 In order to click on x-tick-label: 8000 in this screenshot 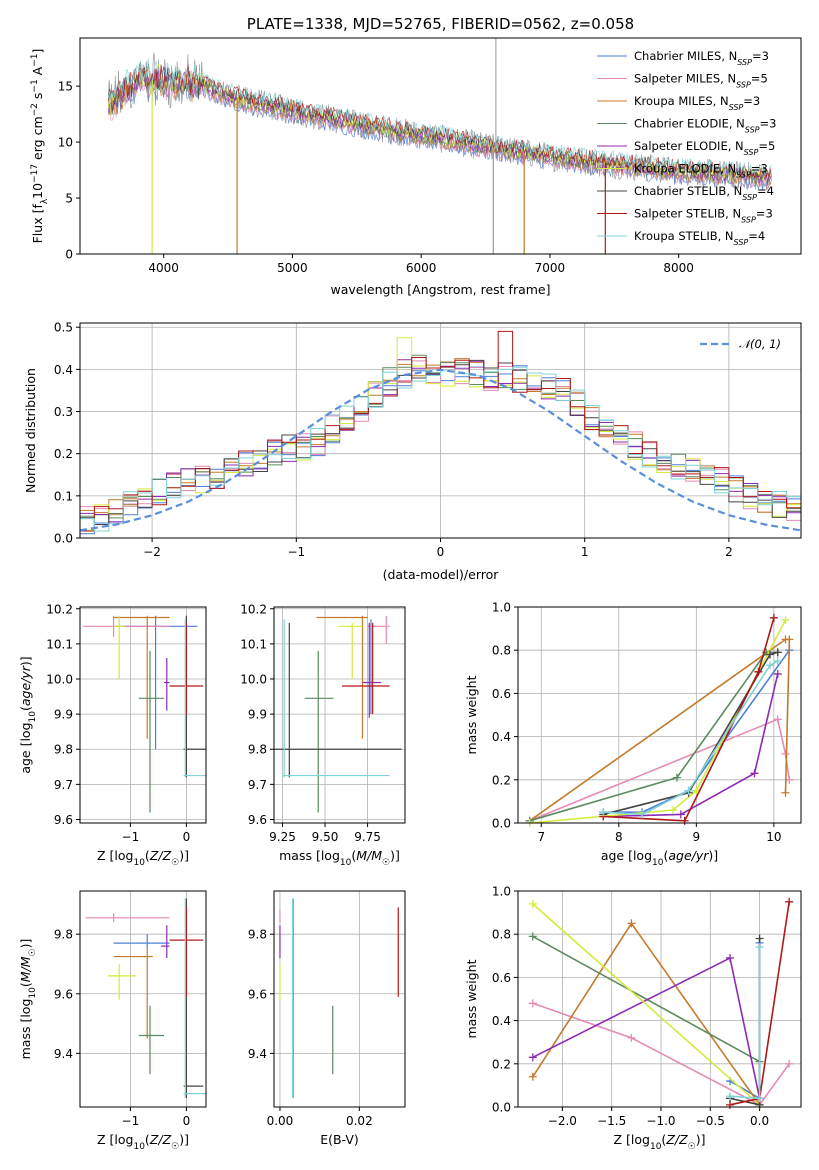, I will do `click(678, 268)`.